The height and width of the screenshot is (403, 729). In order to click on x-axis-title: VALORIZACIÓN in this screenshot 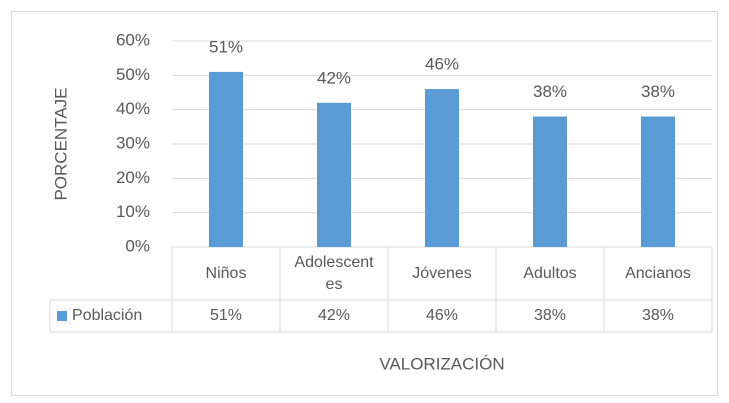, I will do `click(441, 363)`.